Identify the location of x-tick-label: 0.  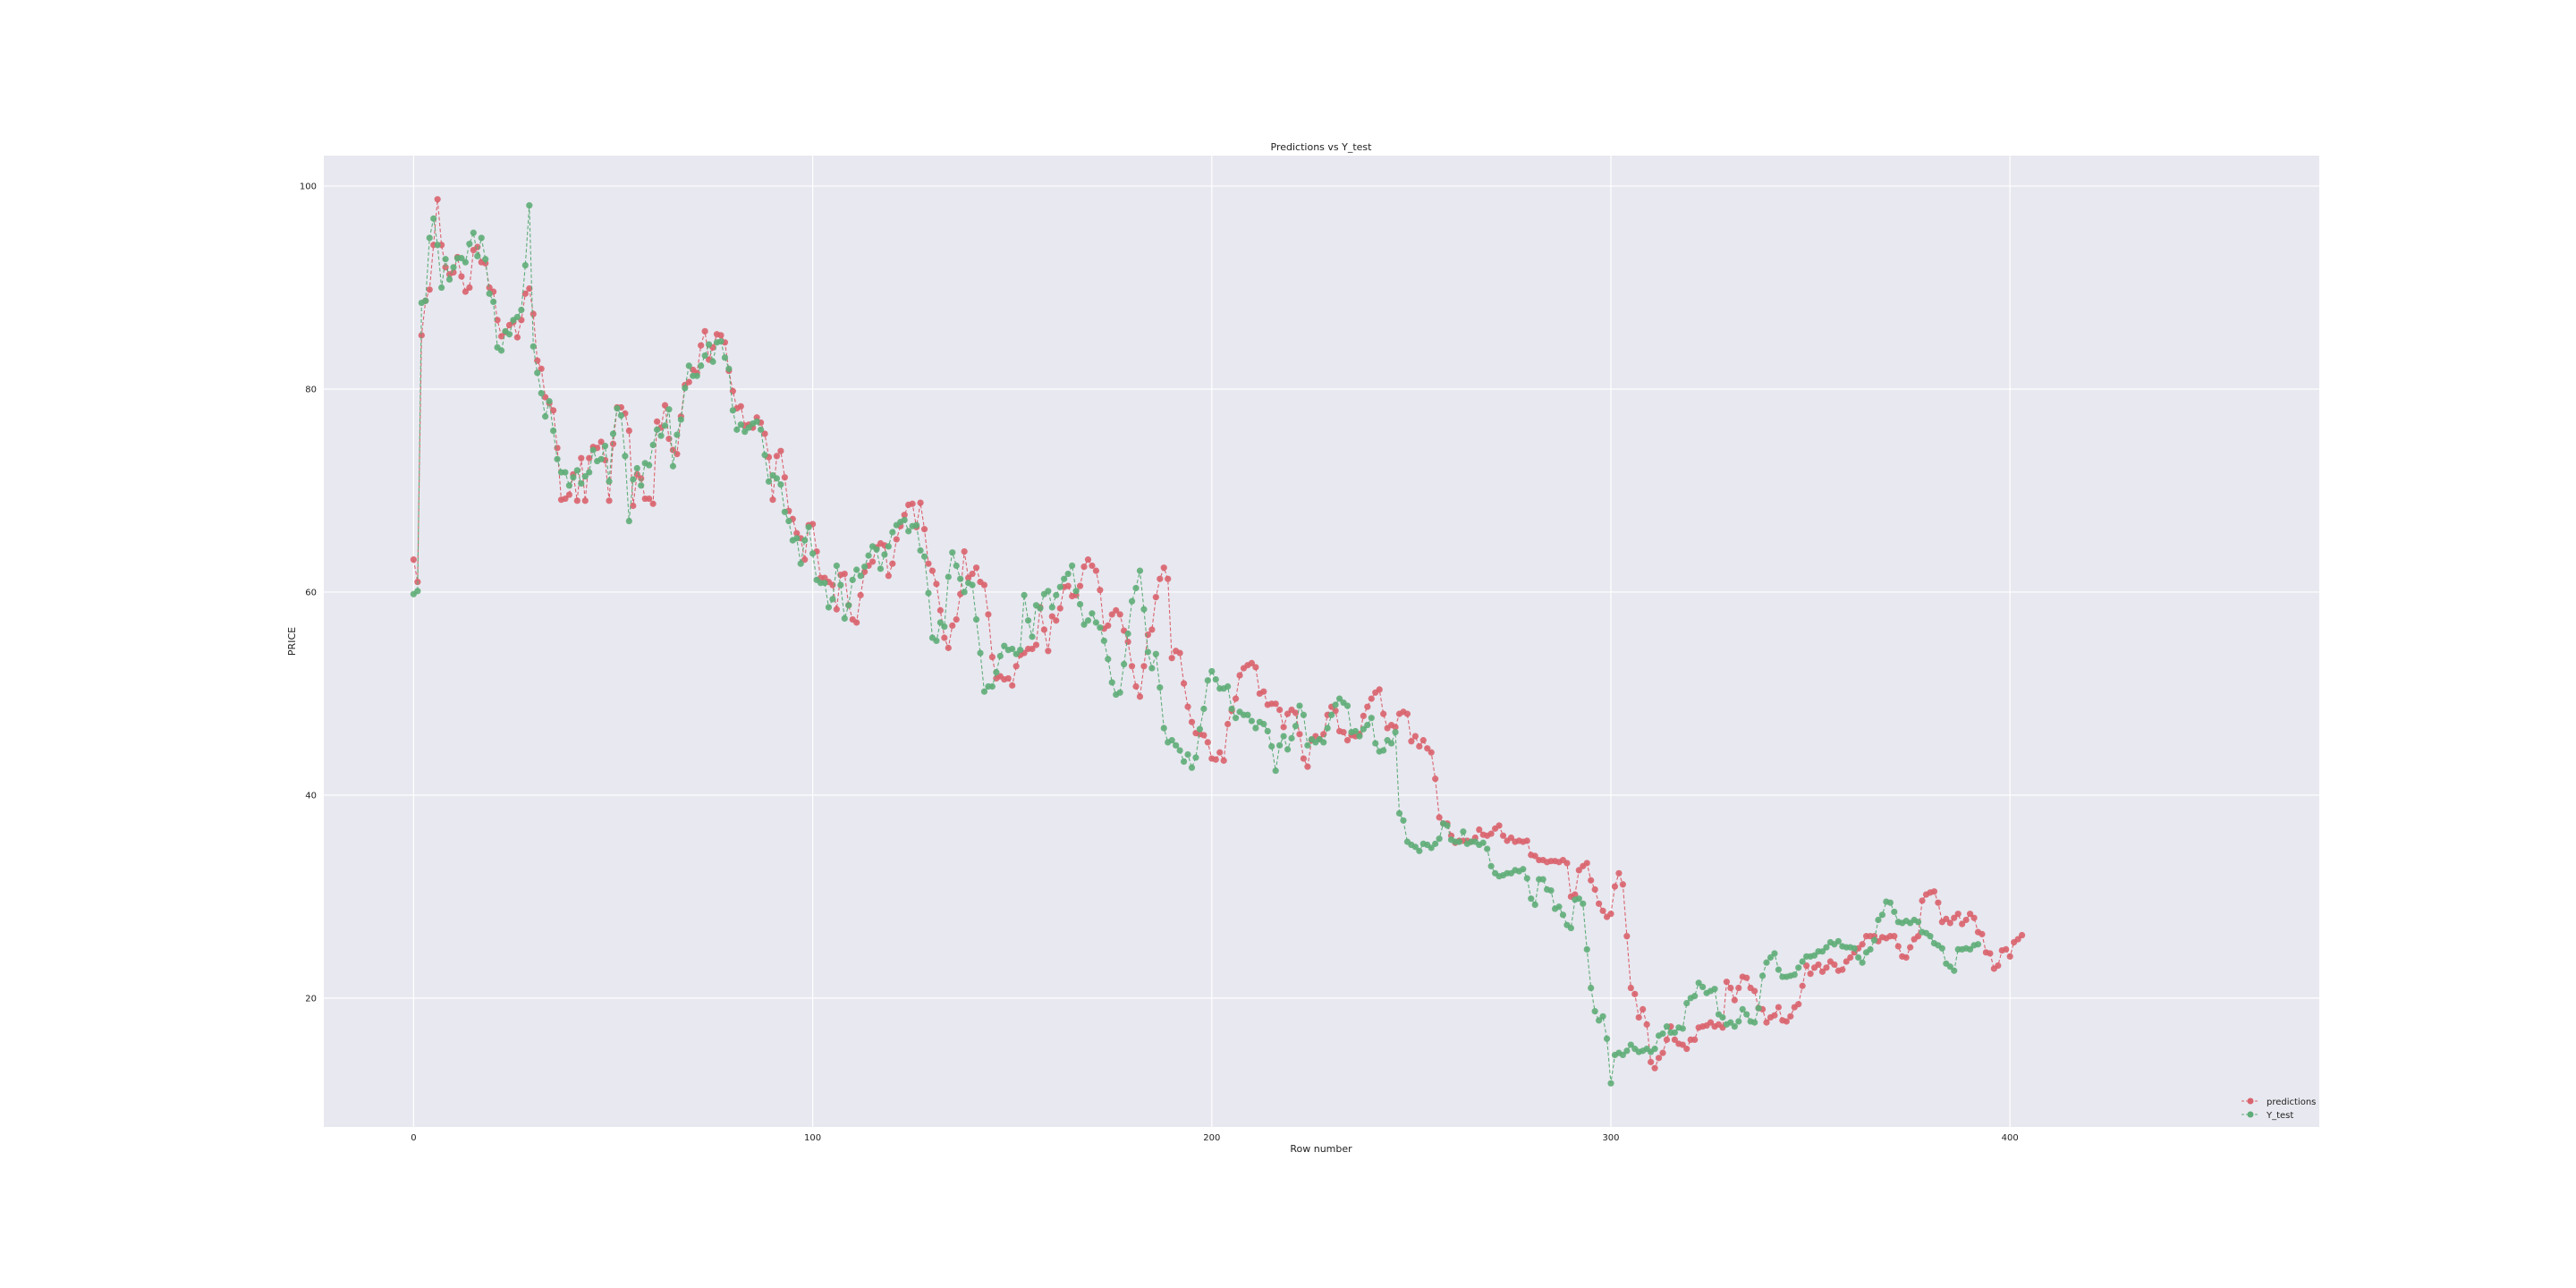
(413, 1138).